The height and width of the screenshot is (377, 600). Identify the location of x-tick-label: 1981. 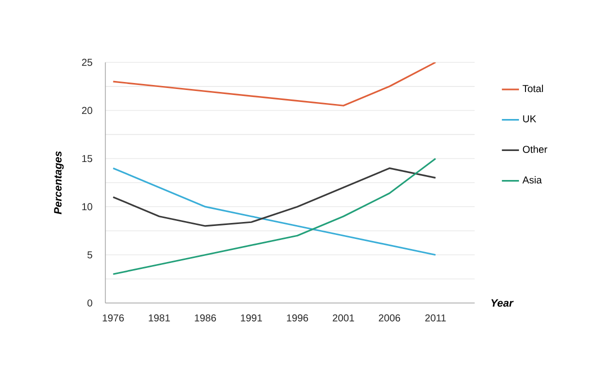
(159, 318).